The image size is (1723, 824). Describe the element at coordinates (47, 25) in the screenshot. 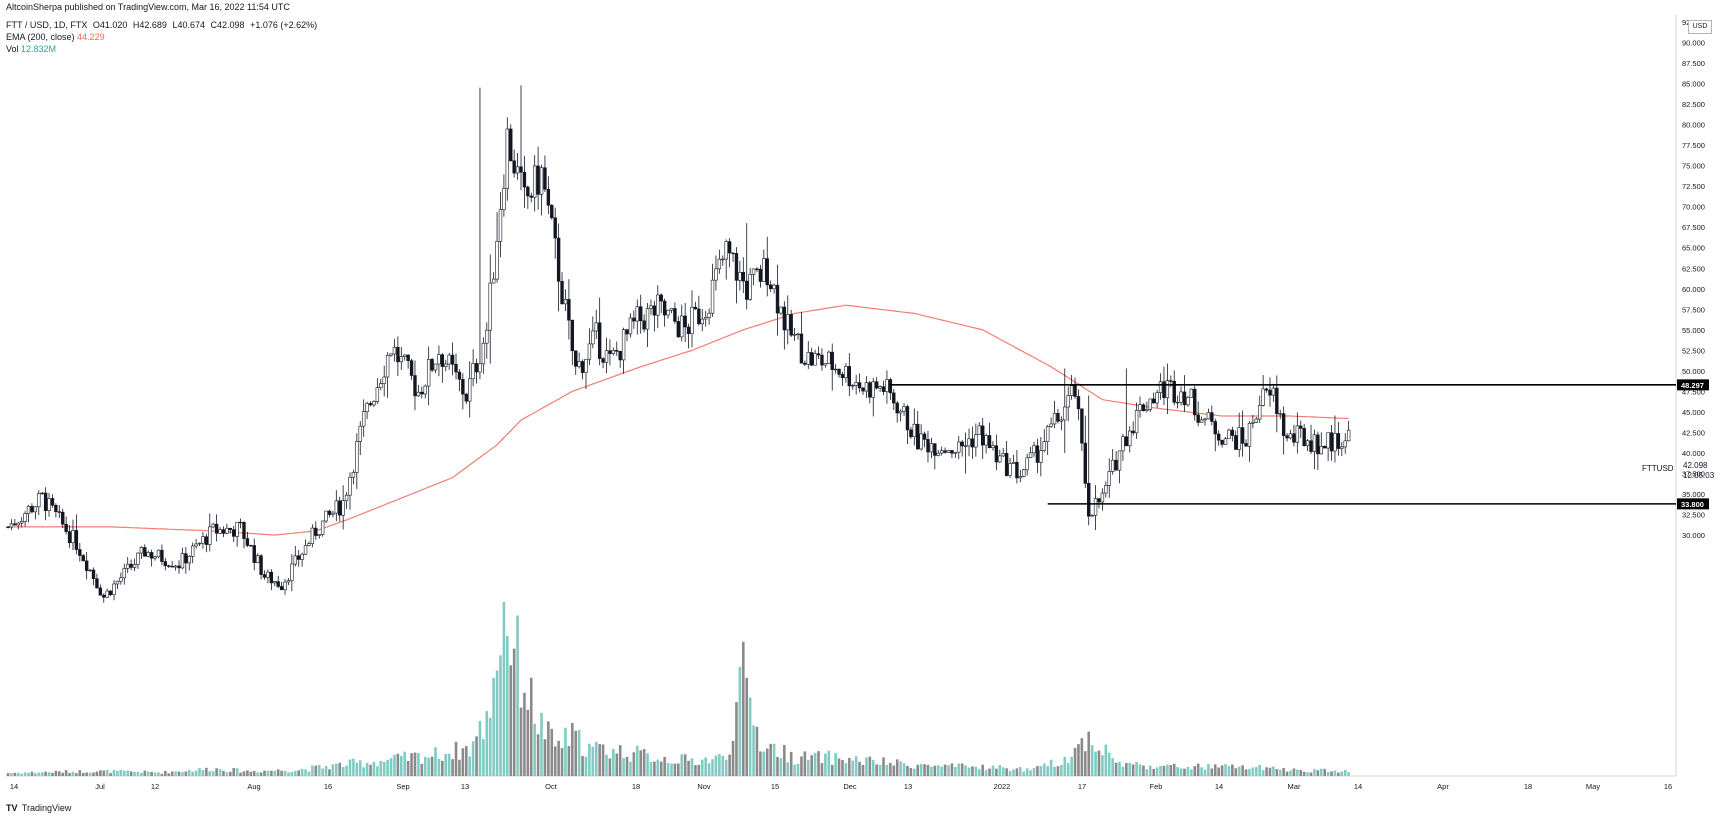

I see `symbol-label: FTT / USD, 1D, FTX` at that location.